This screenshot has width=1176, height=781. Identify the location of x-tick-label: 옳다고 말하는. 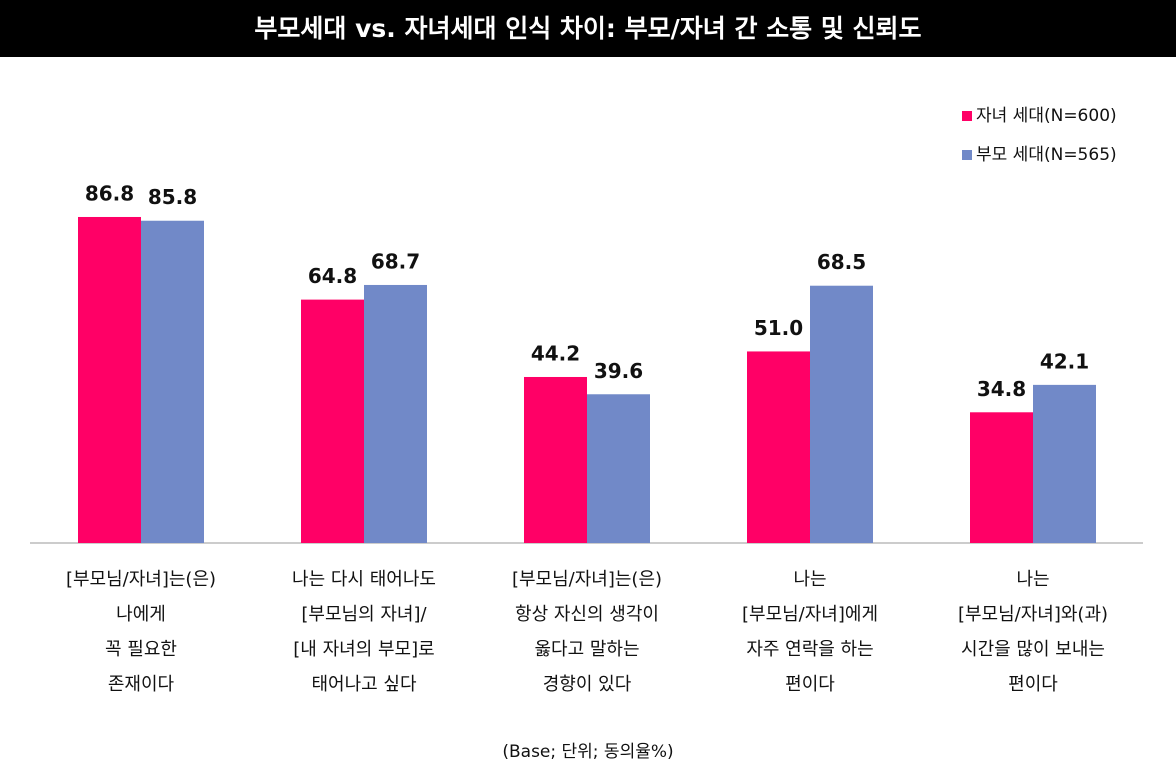
(586, 649).